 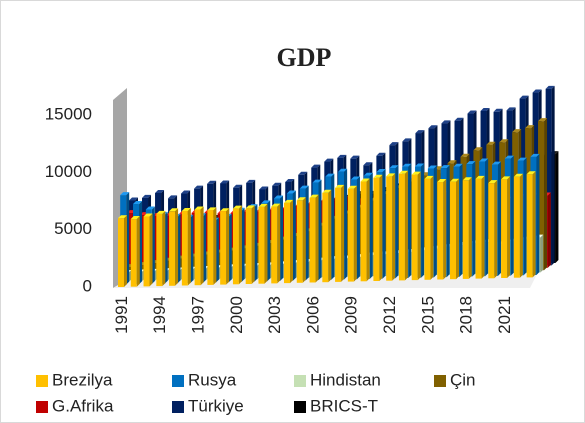 What do you see at coordinates (87, 285) in the screenshot?
I see `y-tick-label: 0` at bounding box center [87, 285].